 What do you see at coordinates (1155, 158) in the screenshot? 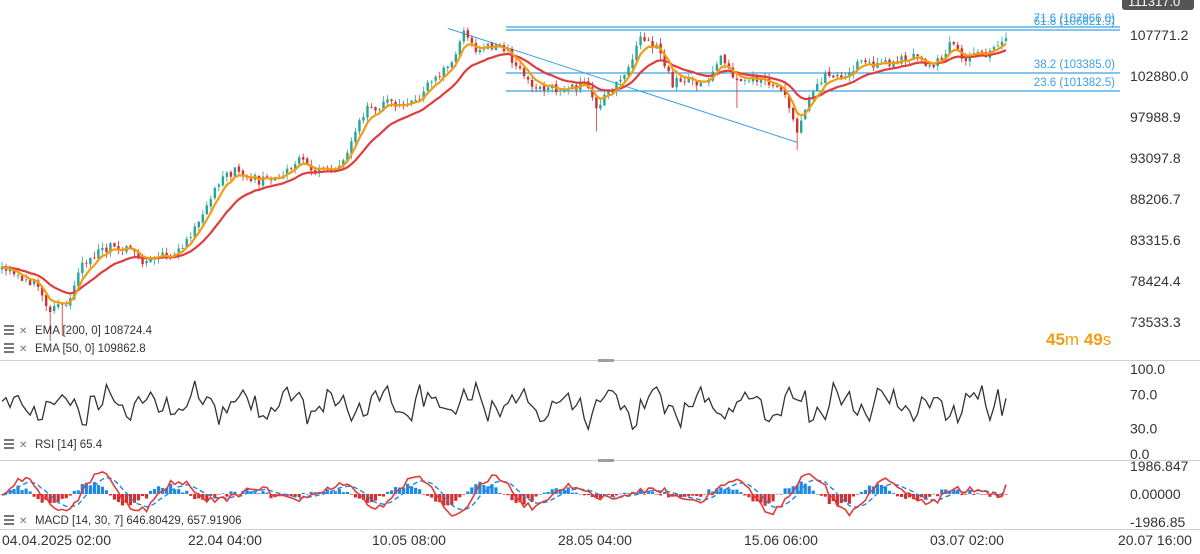
I see `price-axis-tick: 93097.8` at bounding box center [1155, 158].